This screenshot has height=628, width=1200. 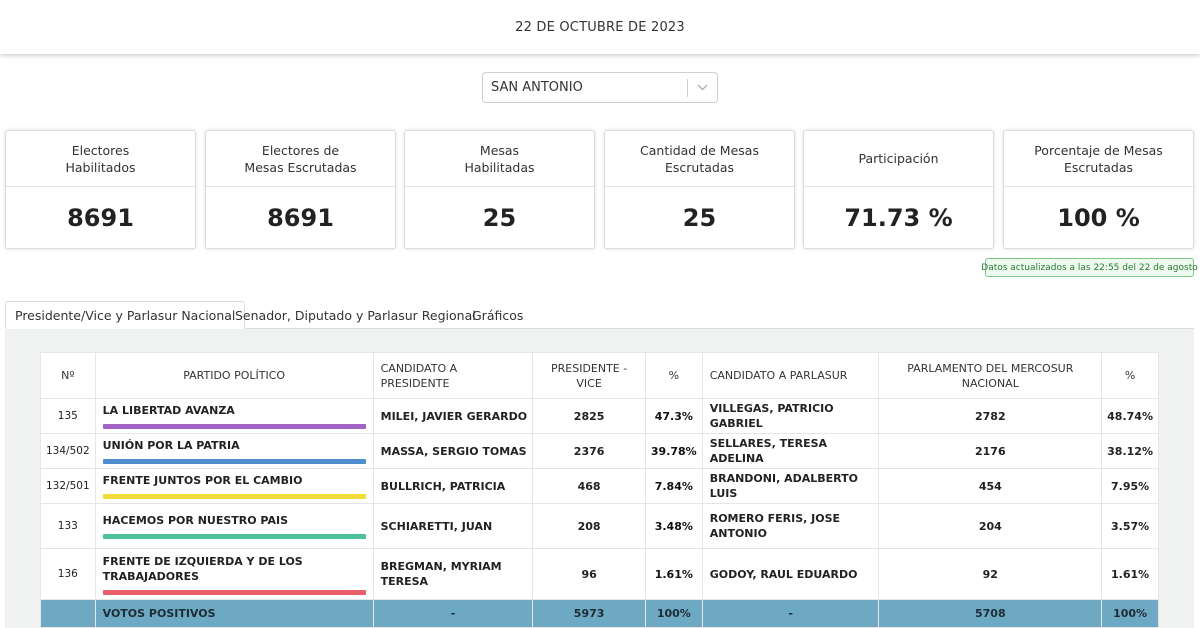 What do you see at coordinates (453, 526) in the screenshot?
I see `row-president: SCHIARETTI, JUAN` at bounding box center [453, 526].